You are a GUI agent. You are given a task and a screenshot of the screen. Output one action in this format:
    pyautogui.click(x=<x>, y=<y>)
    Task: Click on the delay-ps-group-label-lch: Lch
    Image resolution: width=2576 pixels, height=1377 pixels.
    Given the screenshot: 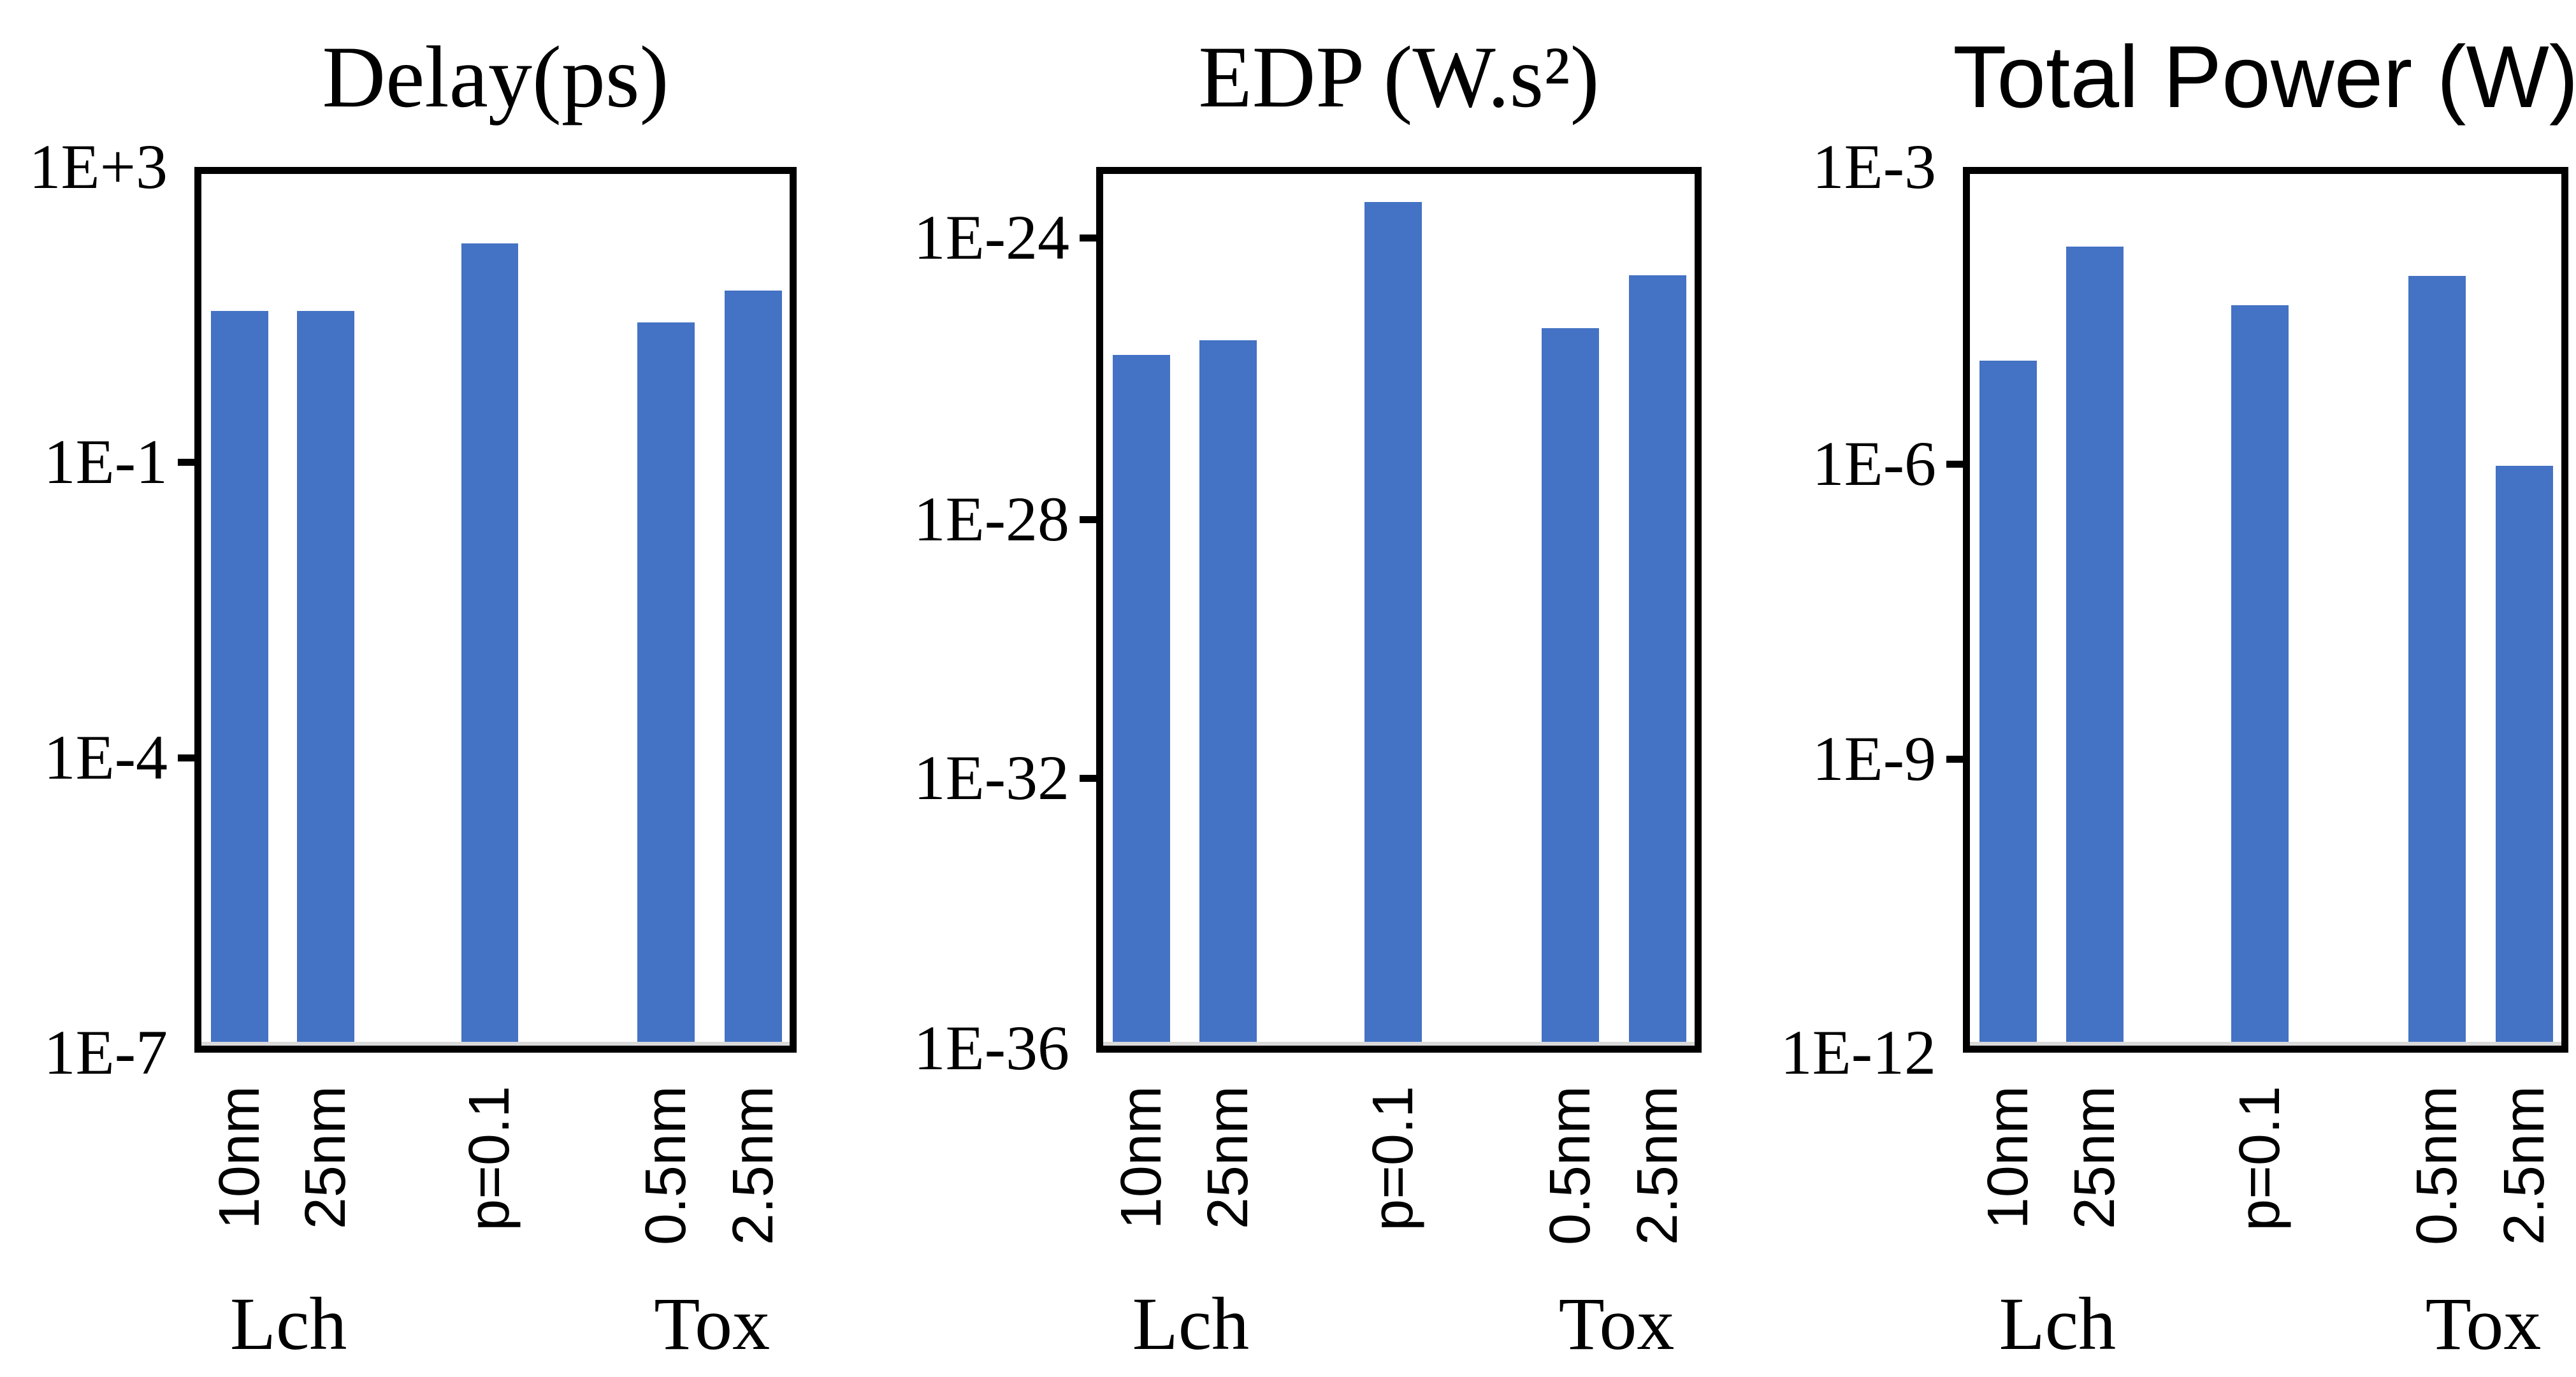 What is the action you would take?
    pyautogui.click(x=288, y=1324)
    